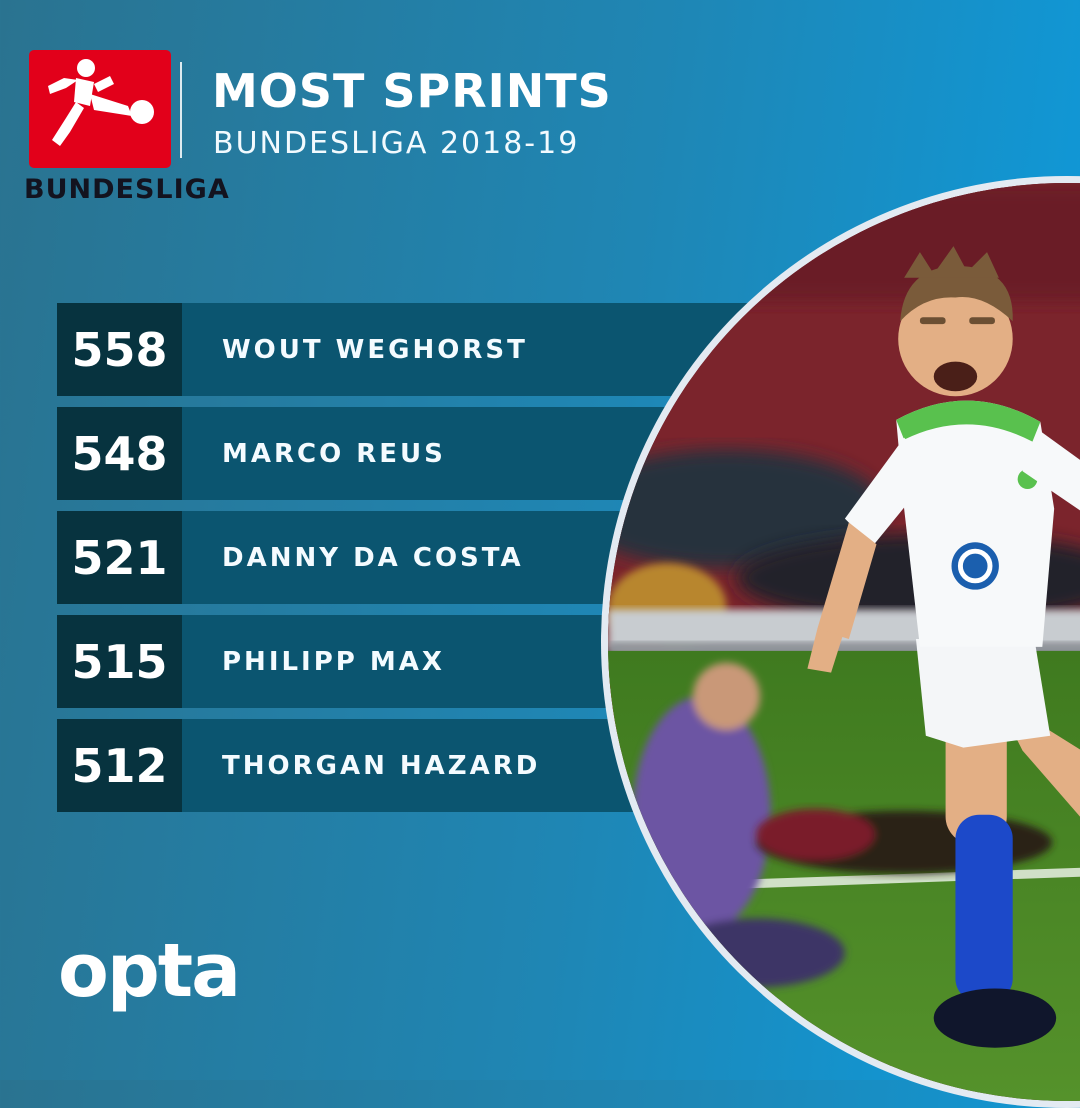  Describe the element at coordinates (181, 110) in the screenshot. I see `header-divider` at that location.